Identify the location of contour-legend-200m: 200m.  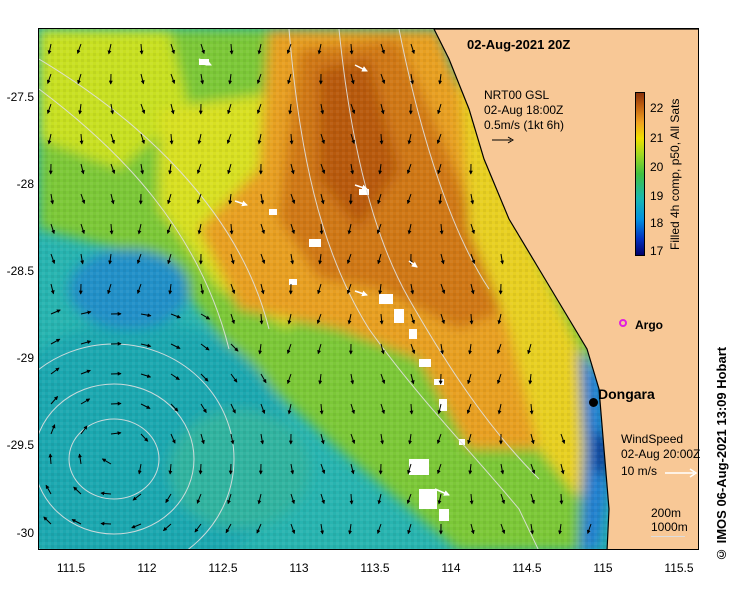
(666, 513).